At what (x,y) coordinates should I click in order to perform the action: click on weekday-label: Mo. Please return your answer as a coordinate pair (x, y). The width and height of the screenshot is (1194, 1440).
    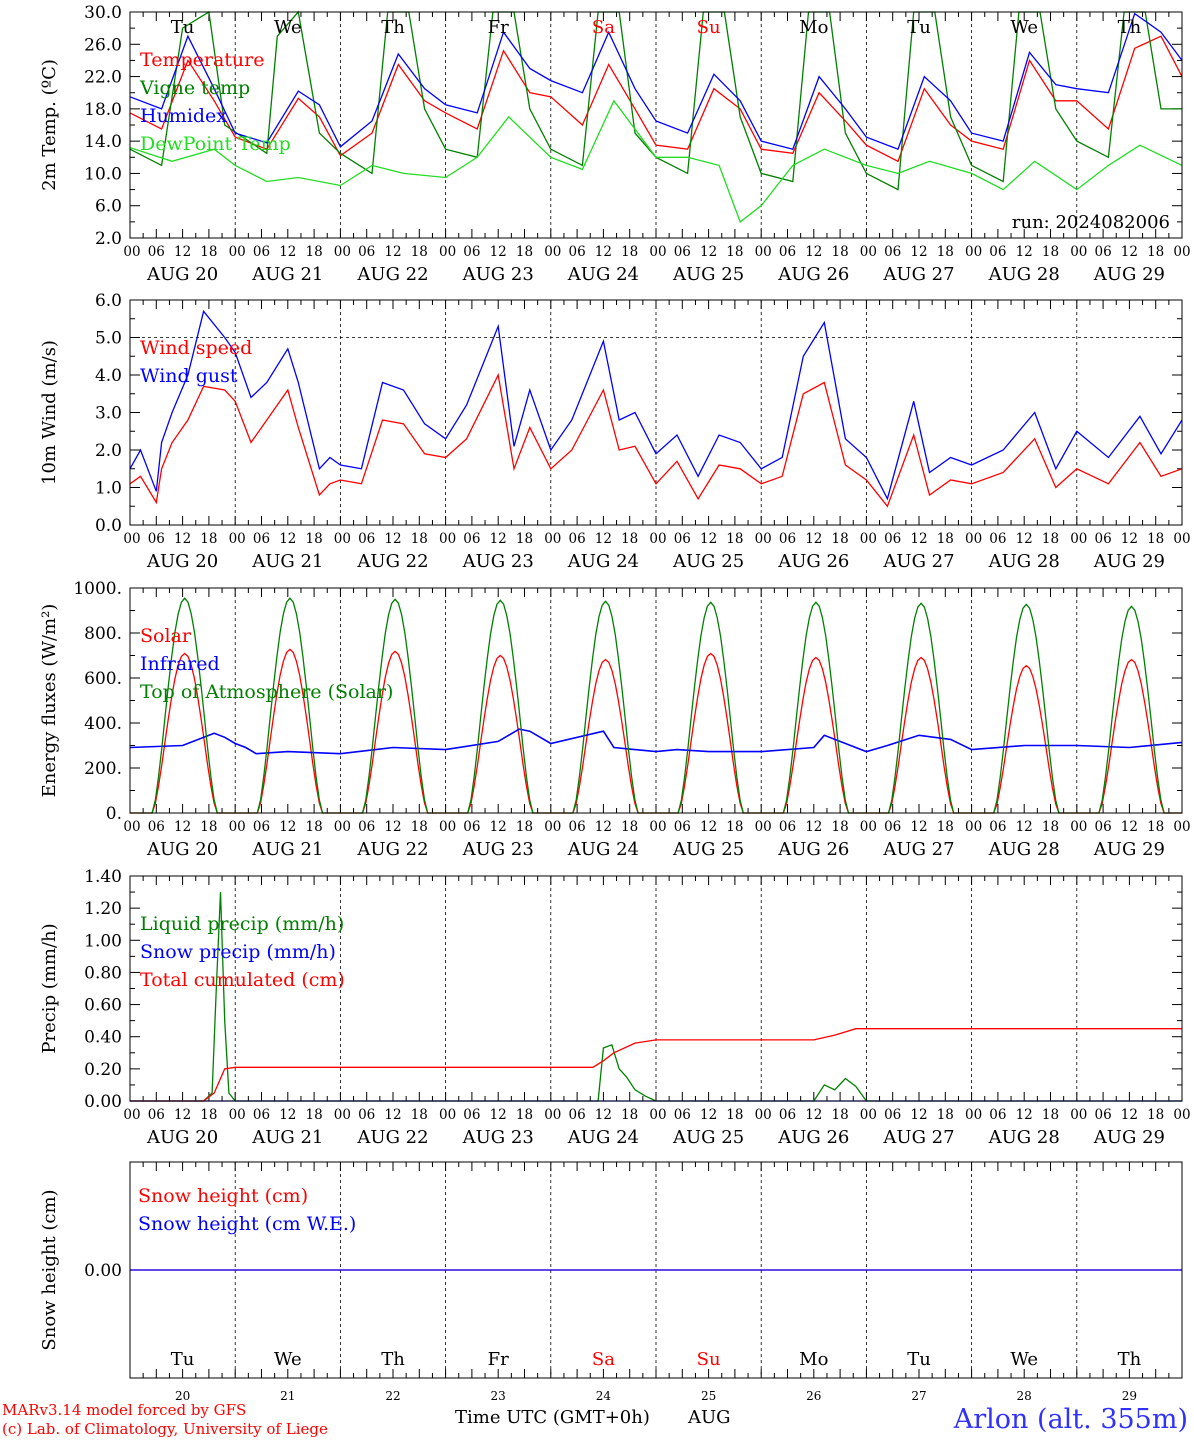
    Looking at the image, I should click on (813, 27).